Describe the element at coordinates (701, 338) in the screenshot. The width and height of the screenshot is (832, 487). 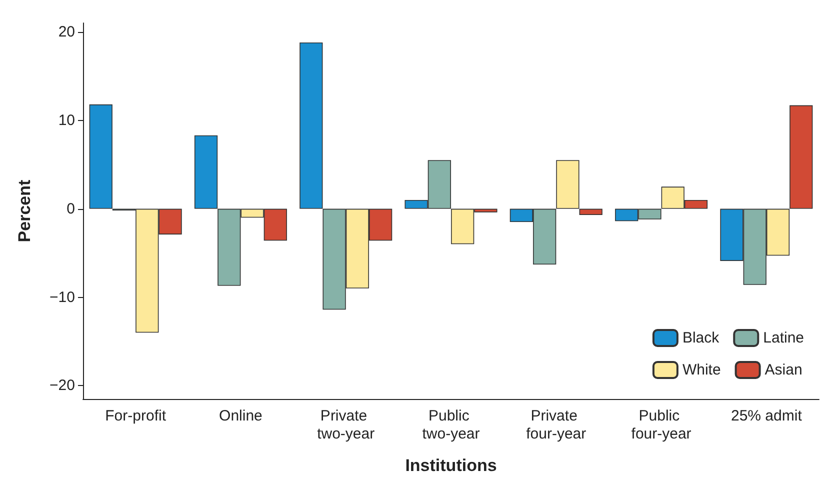
I see `legend-label: Black` at that location.